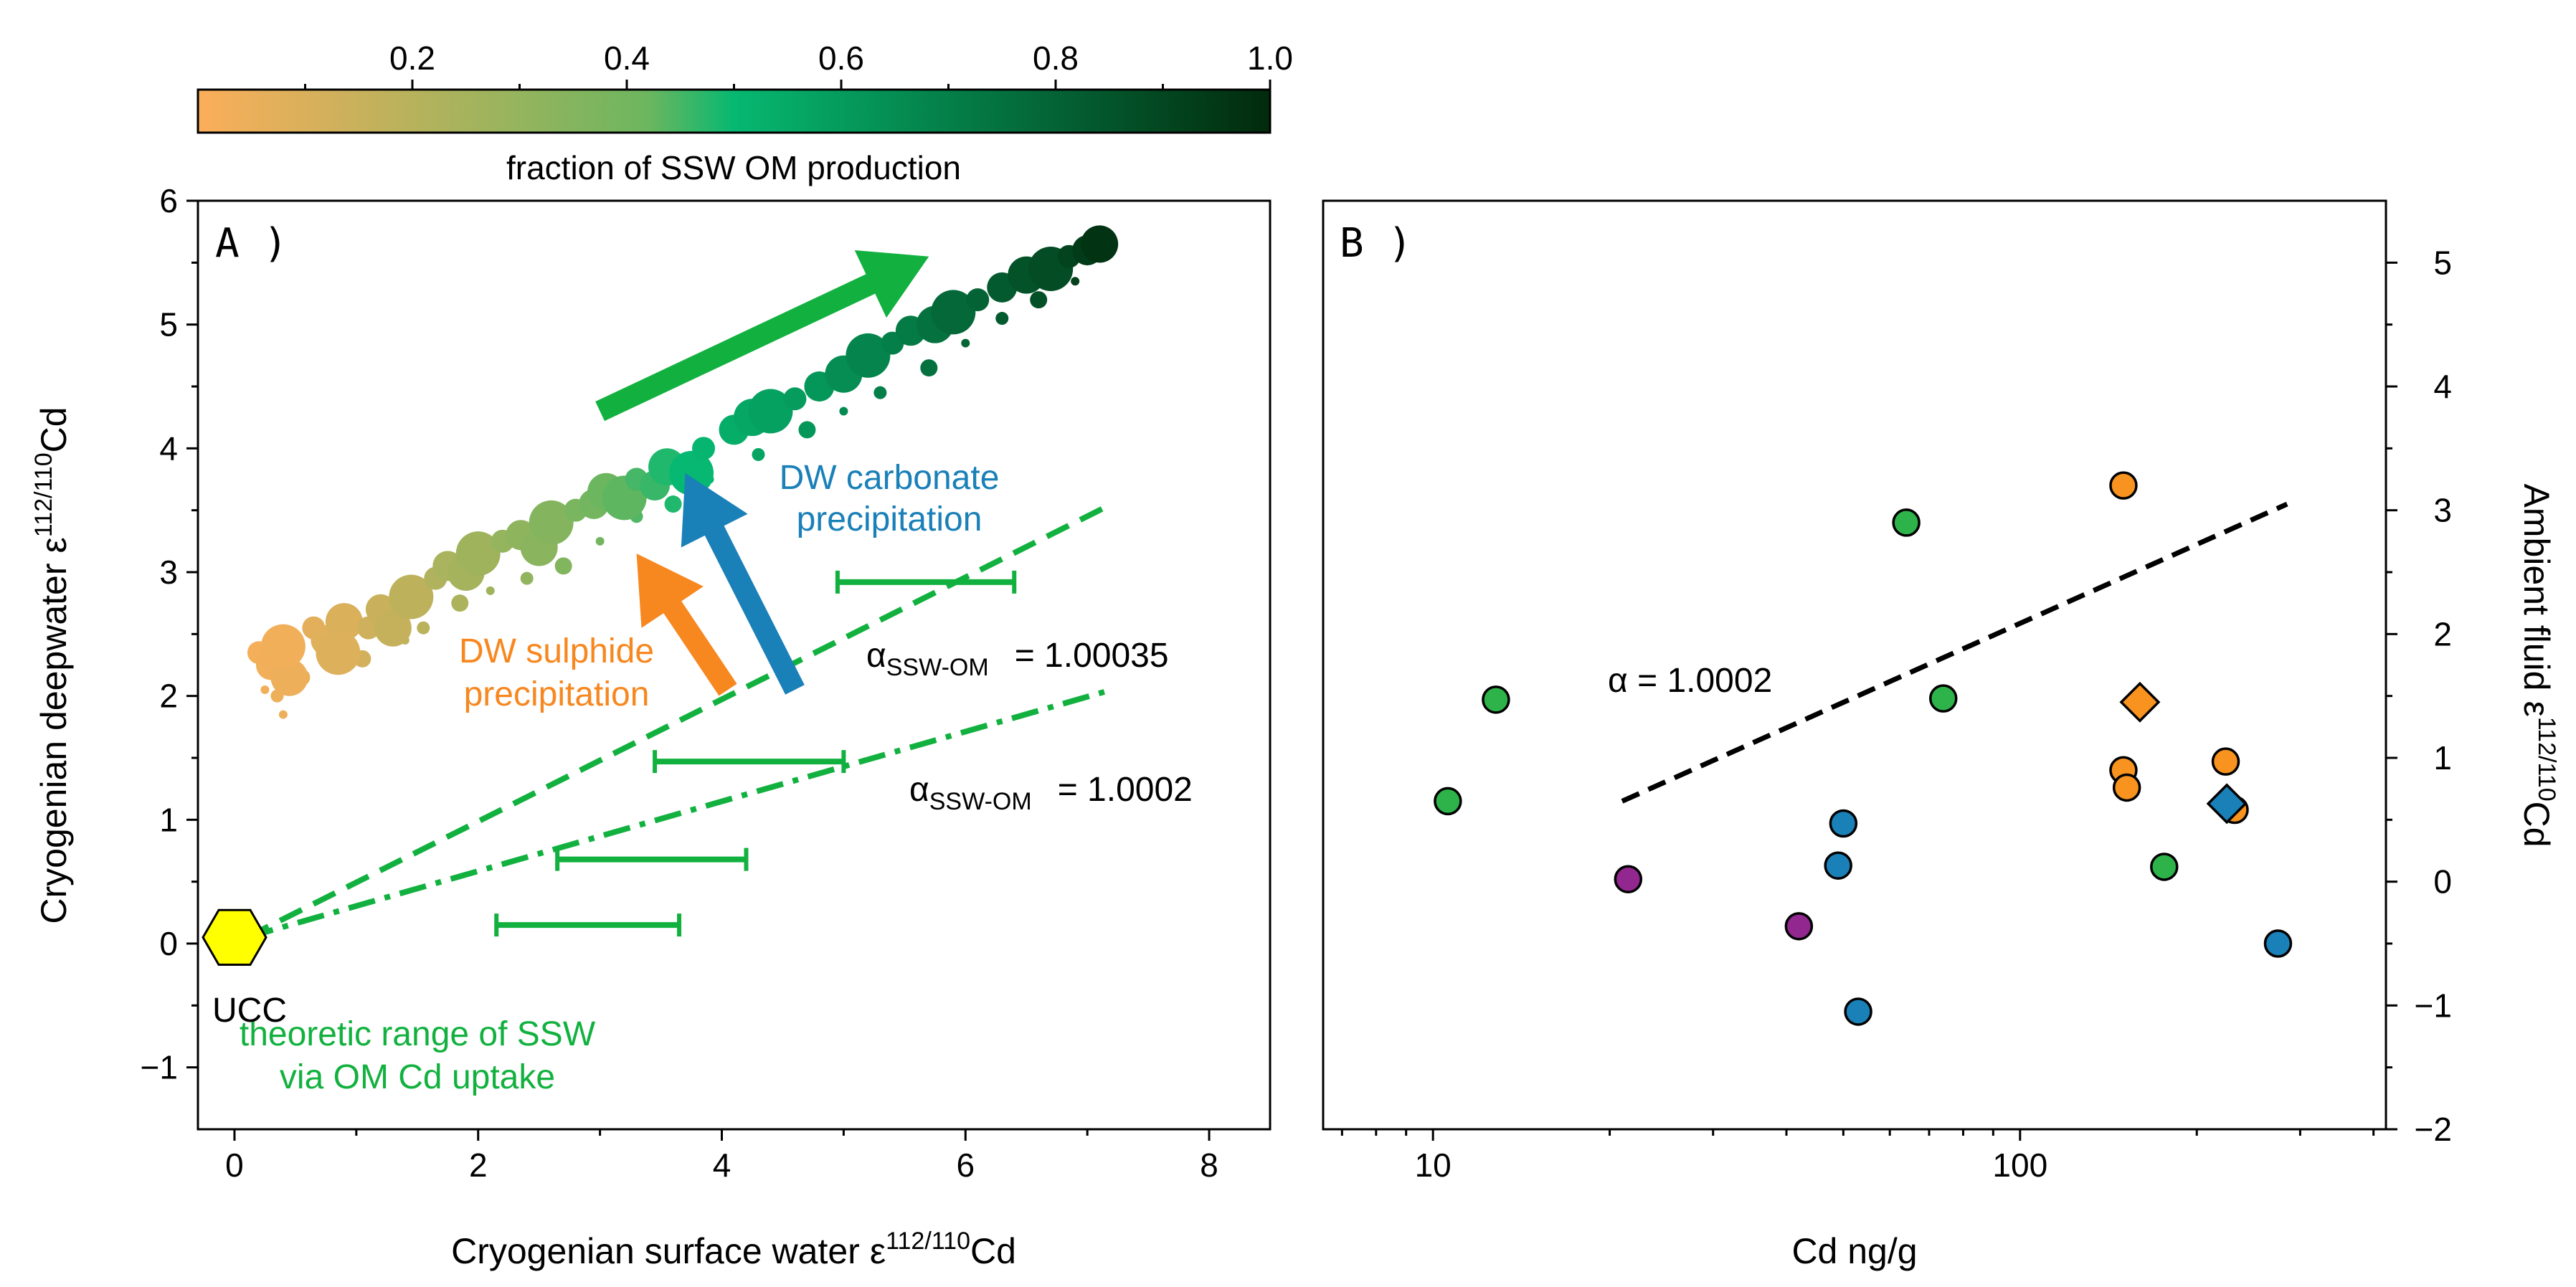  Describe the element at coordinates (1433, 1165) in the screenshot. I see `x-tick-label: 10` at that location.